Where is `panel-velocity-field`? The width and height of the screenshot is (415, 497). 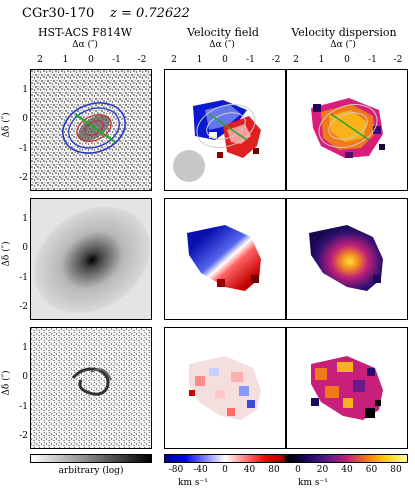
panel-velocity-field is located at coordinates (225, 130).